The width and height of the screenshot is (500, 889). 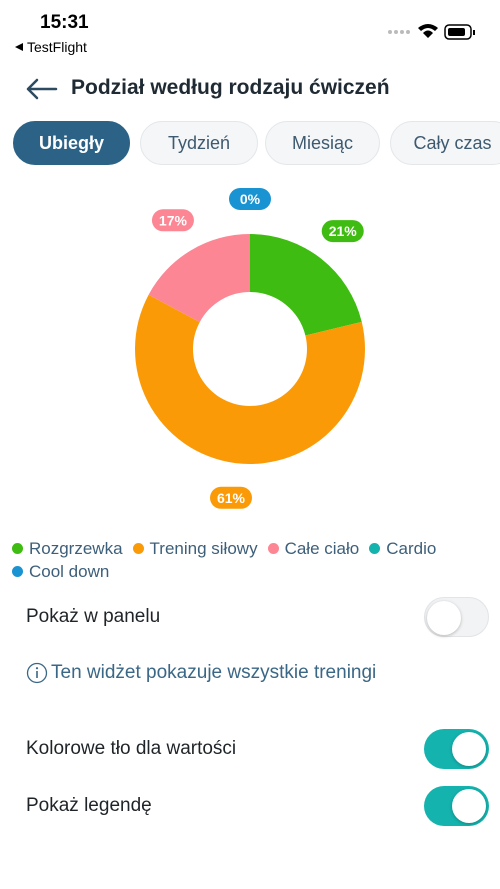 What do you see at coordinates (42, 89) in the screenshot?
I see `back-button` at bounding box center [42, 89].